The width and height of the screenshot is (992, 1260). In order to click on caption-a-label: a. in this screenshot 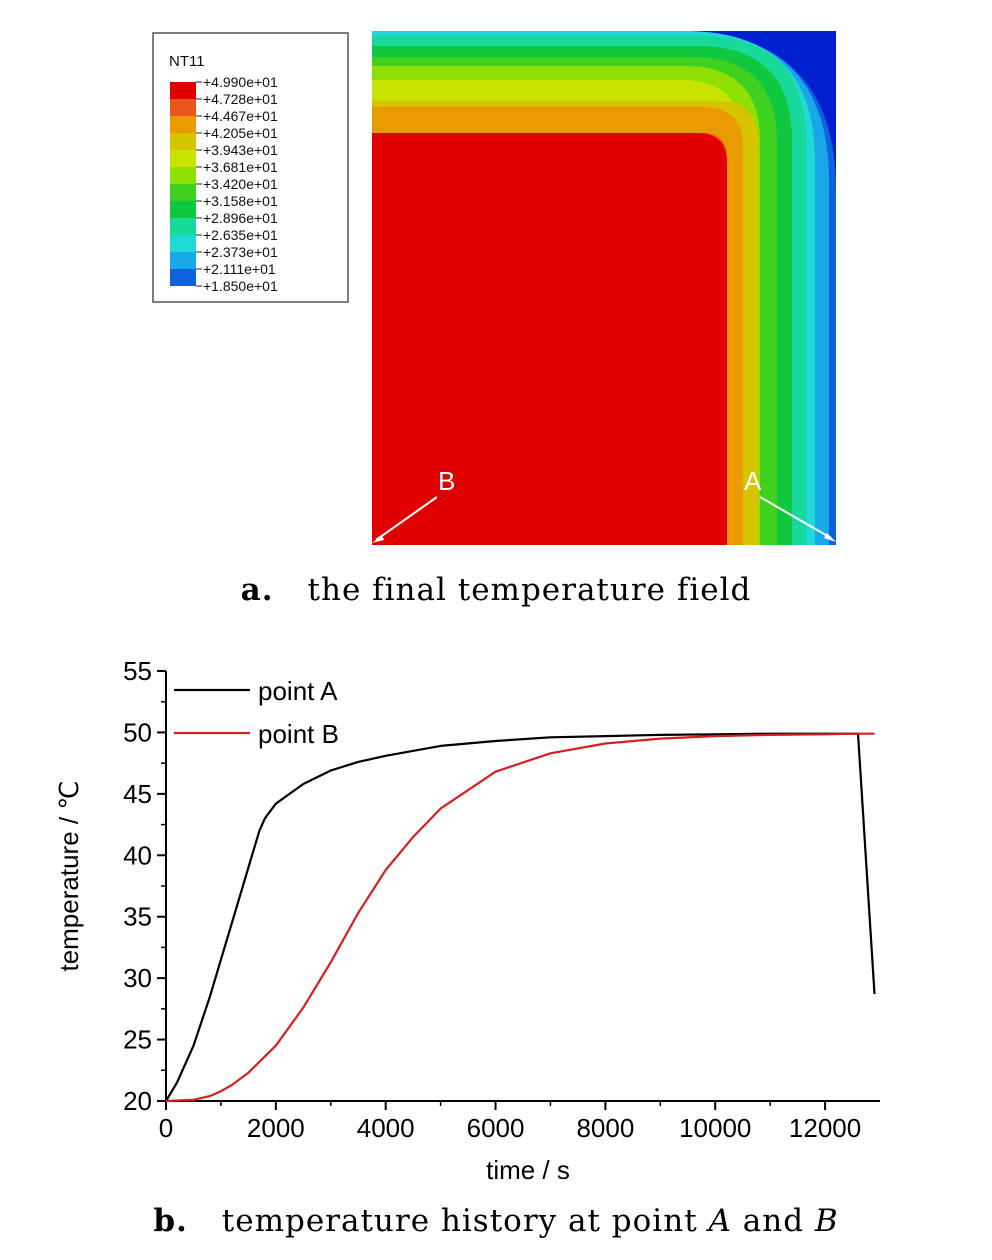, I will do `click(257, 590)`.